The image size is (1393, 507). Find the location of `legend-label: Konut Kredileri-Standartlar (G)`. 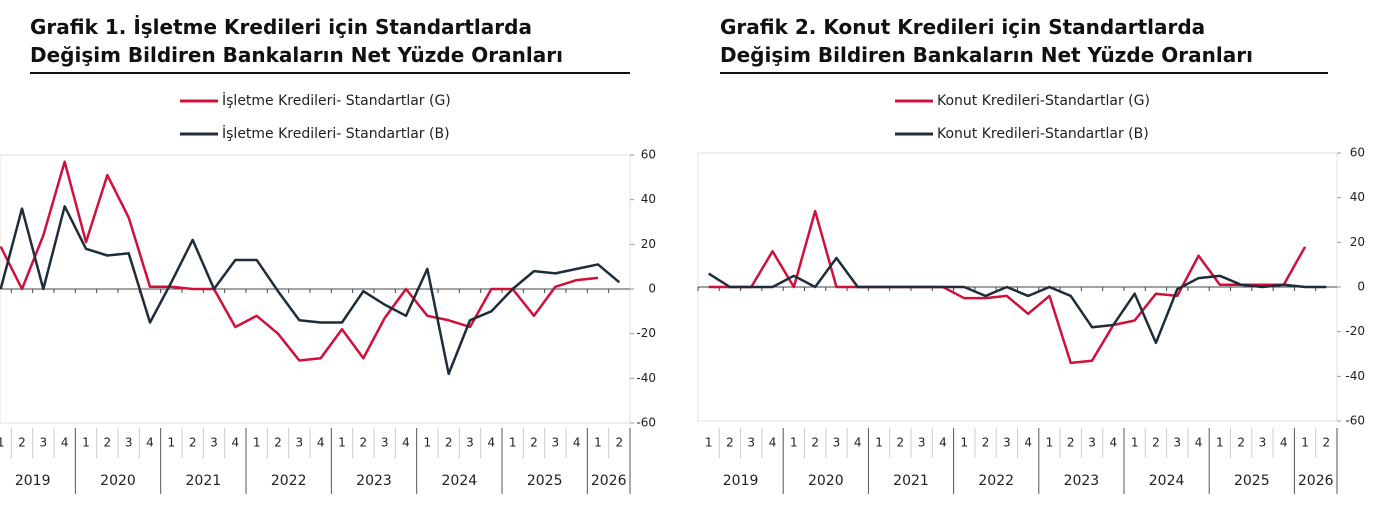

legend-label: Konut Kredileri-Standartlar (G) is located at coordinates (1043, 101).